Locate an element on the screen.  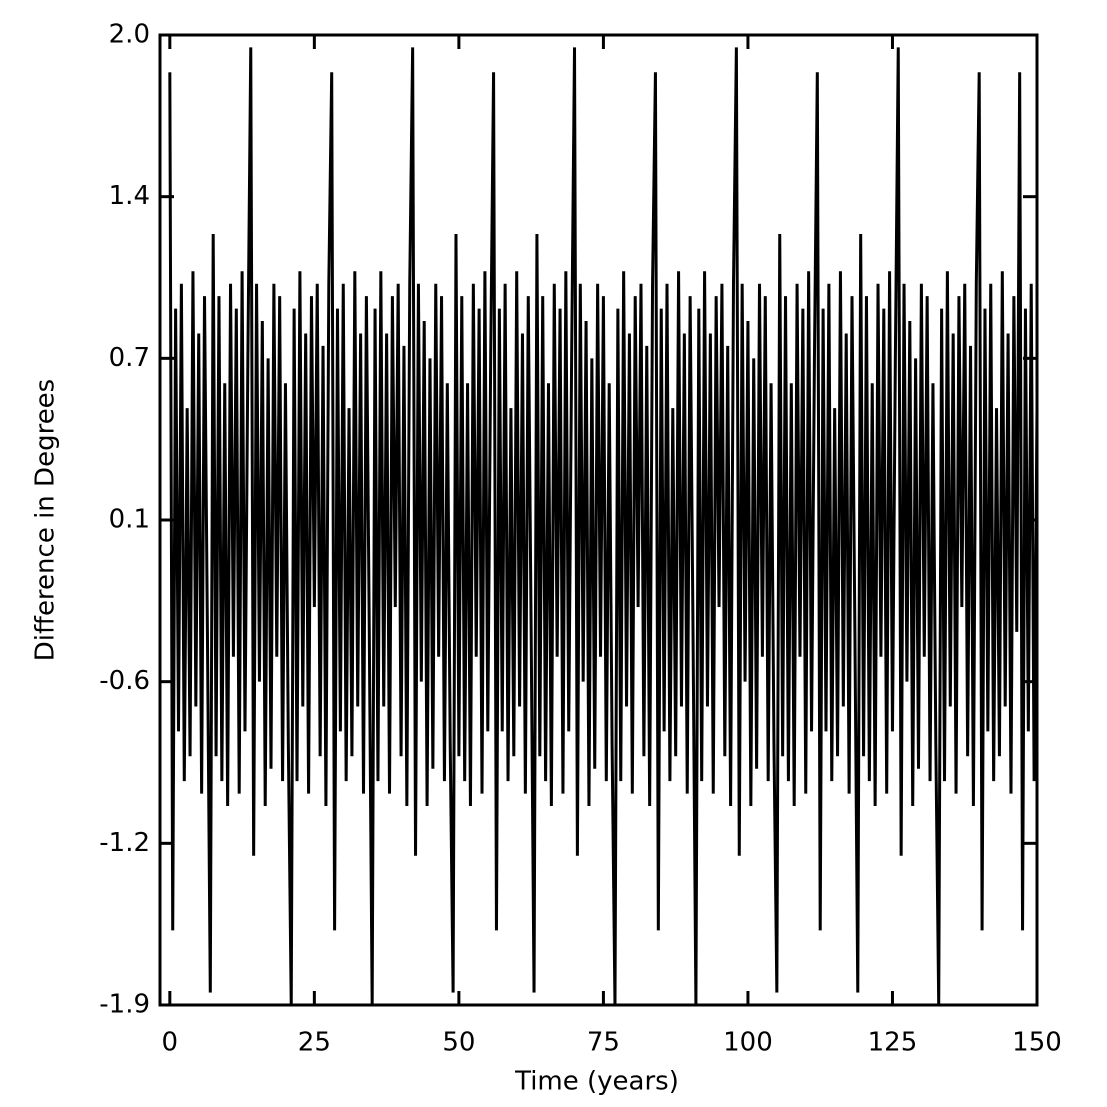
x-tick-label: 125 is located at coordinates (893, 1043).